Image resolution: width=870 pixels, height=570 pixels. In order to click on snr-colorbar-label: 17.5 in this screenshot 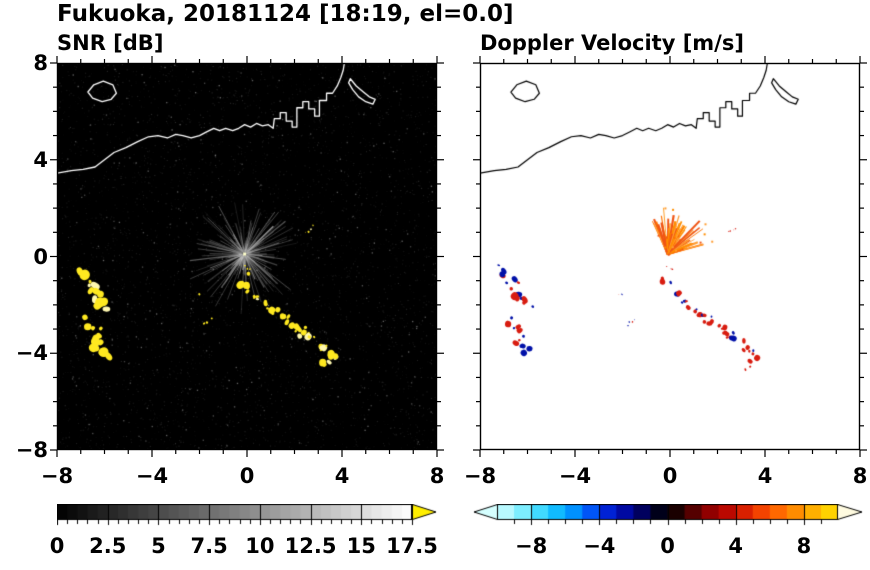, I will do `click(412, 546)`.